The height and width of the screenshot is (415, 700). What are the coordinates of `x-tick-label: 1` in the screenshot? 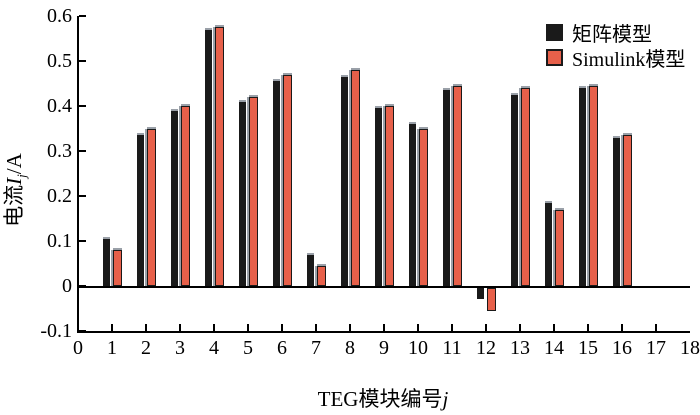 It's located at (112, 348).